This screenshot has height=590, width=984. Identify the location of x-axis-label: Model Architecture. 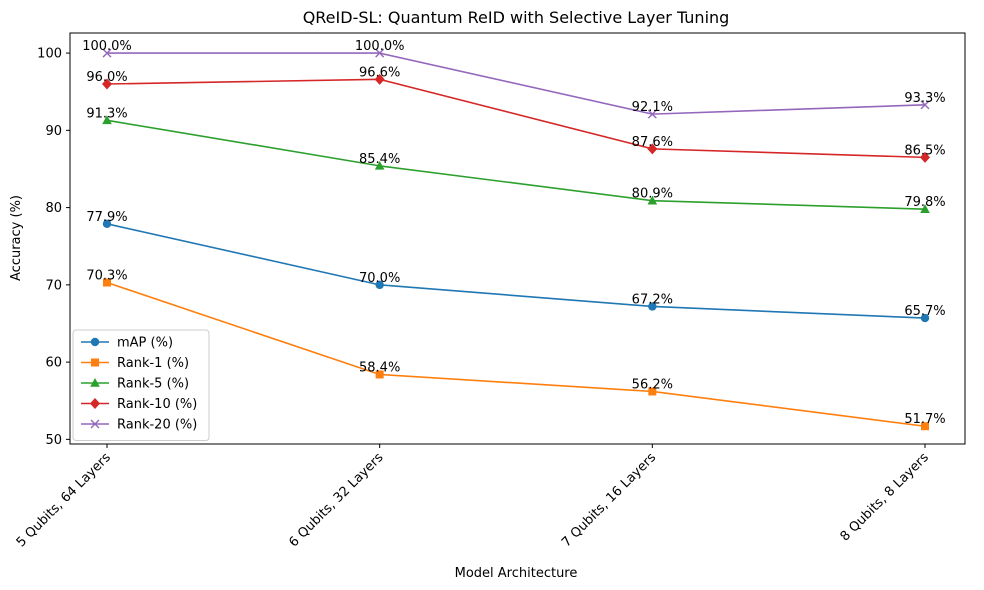
(516, 573).